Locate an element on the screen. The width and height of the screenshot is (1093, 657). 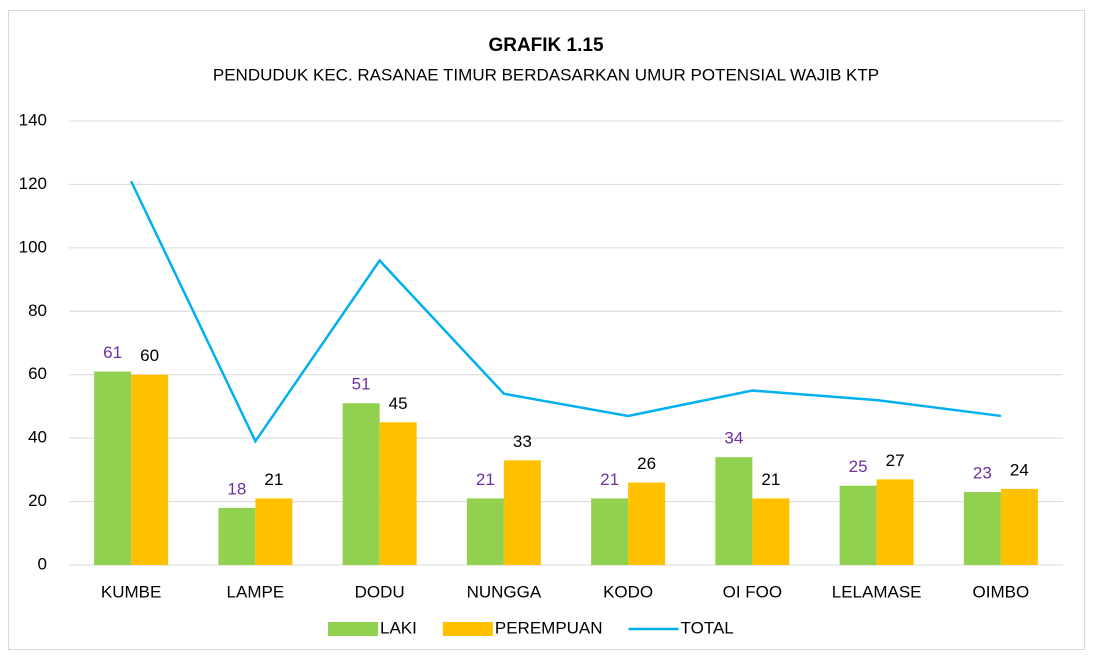
legend-label: TOTAL is located at coordinates (707, 627).